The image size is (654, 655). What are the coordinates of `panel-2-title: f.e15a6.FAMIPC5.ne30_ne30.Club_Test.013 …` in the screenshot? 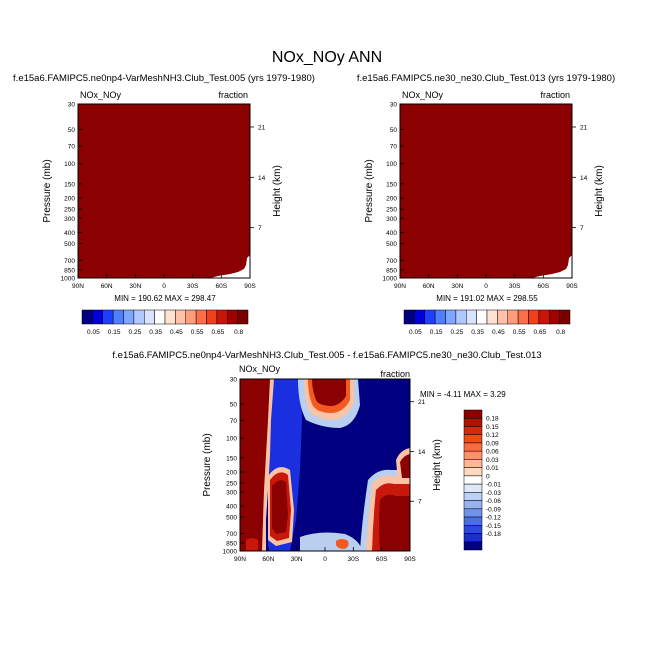 It's located at (486, 78).